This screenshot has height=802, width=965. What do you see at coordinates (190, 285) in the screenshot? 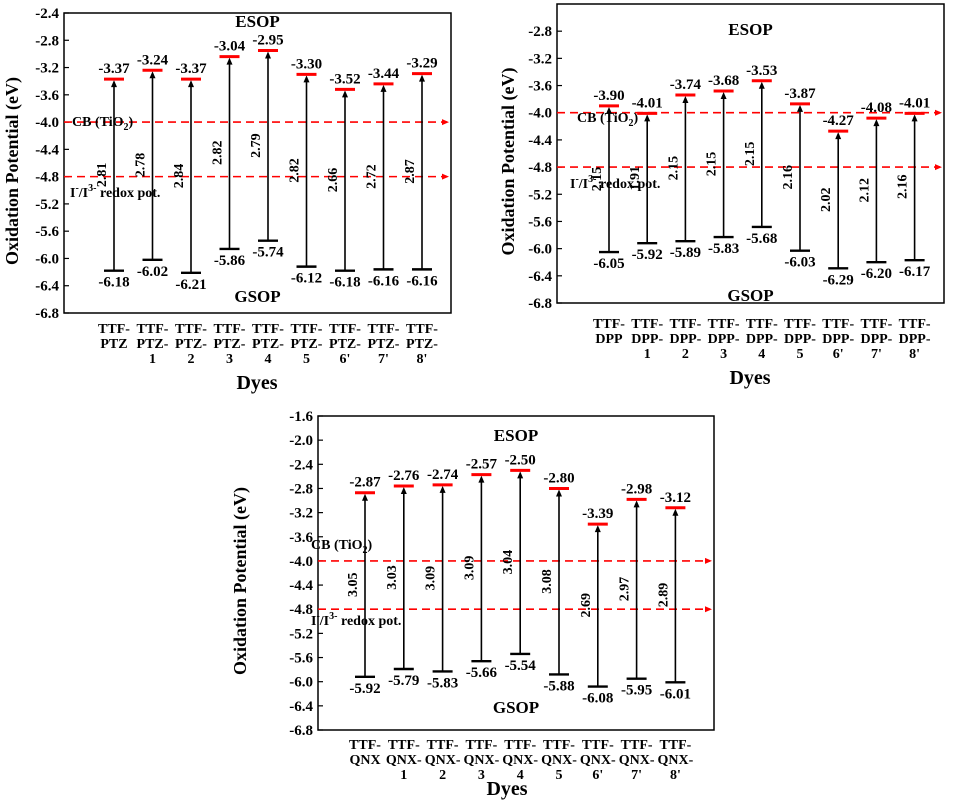
I see `gsop-value-label: -6.21` at bounding box center [190, 285].